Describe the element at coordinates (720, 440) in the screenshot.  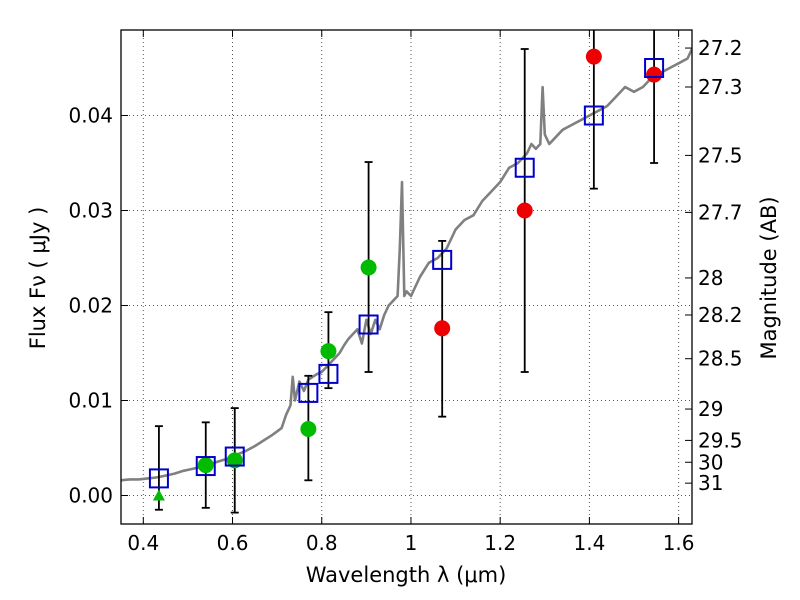
I see `y2-tick-label: 29.5` at that location.